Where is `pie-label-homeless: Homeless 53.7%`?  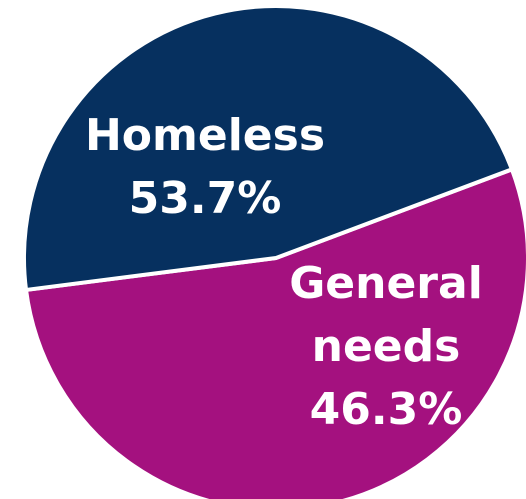
pie-label-homeless: Homeless 53.7% is located at coordinates (205, 167).